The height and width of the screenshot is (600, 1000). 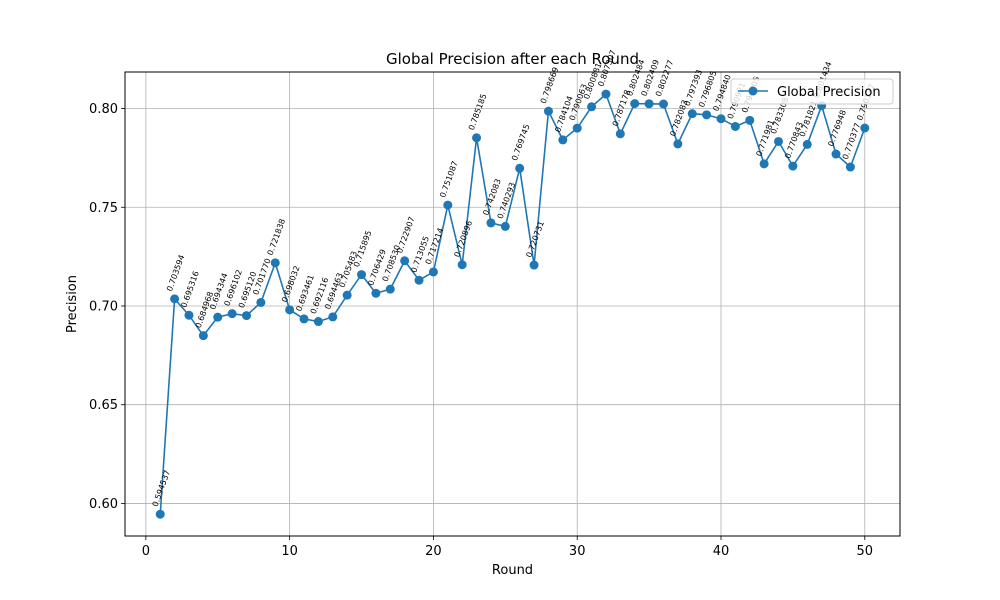 I want to click on legend: Global Precision, so click(x=812, y=91).